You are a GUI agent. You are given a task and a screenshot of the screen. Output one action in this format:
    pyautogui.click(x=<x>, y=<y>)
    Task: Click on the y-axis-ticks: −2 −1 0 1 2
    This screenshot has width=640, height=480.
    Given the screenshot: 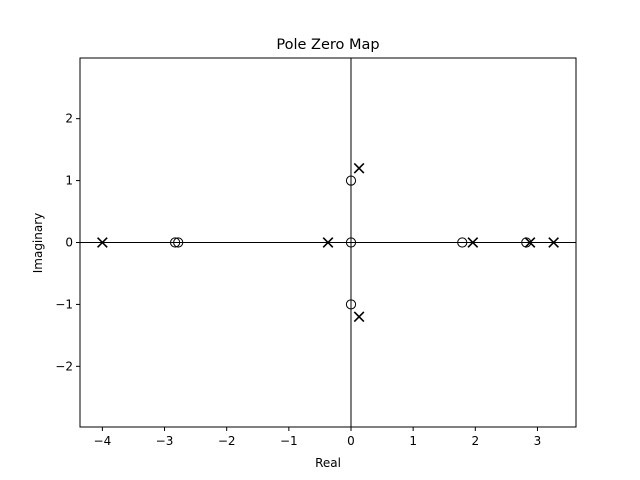 What is the action you would take?
    pyautogui.click(x=67, y=242)
    